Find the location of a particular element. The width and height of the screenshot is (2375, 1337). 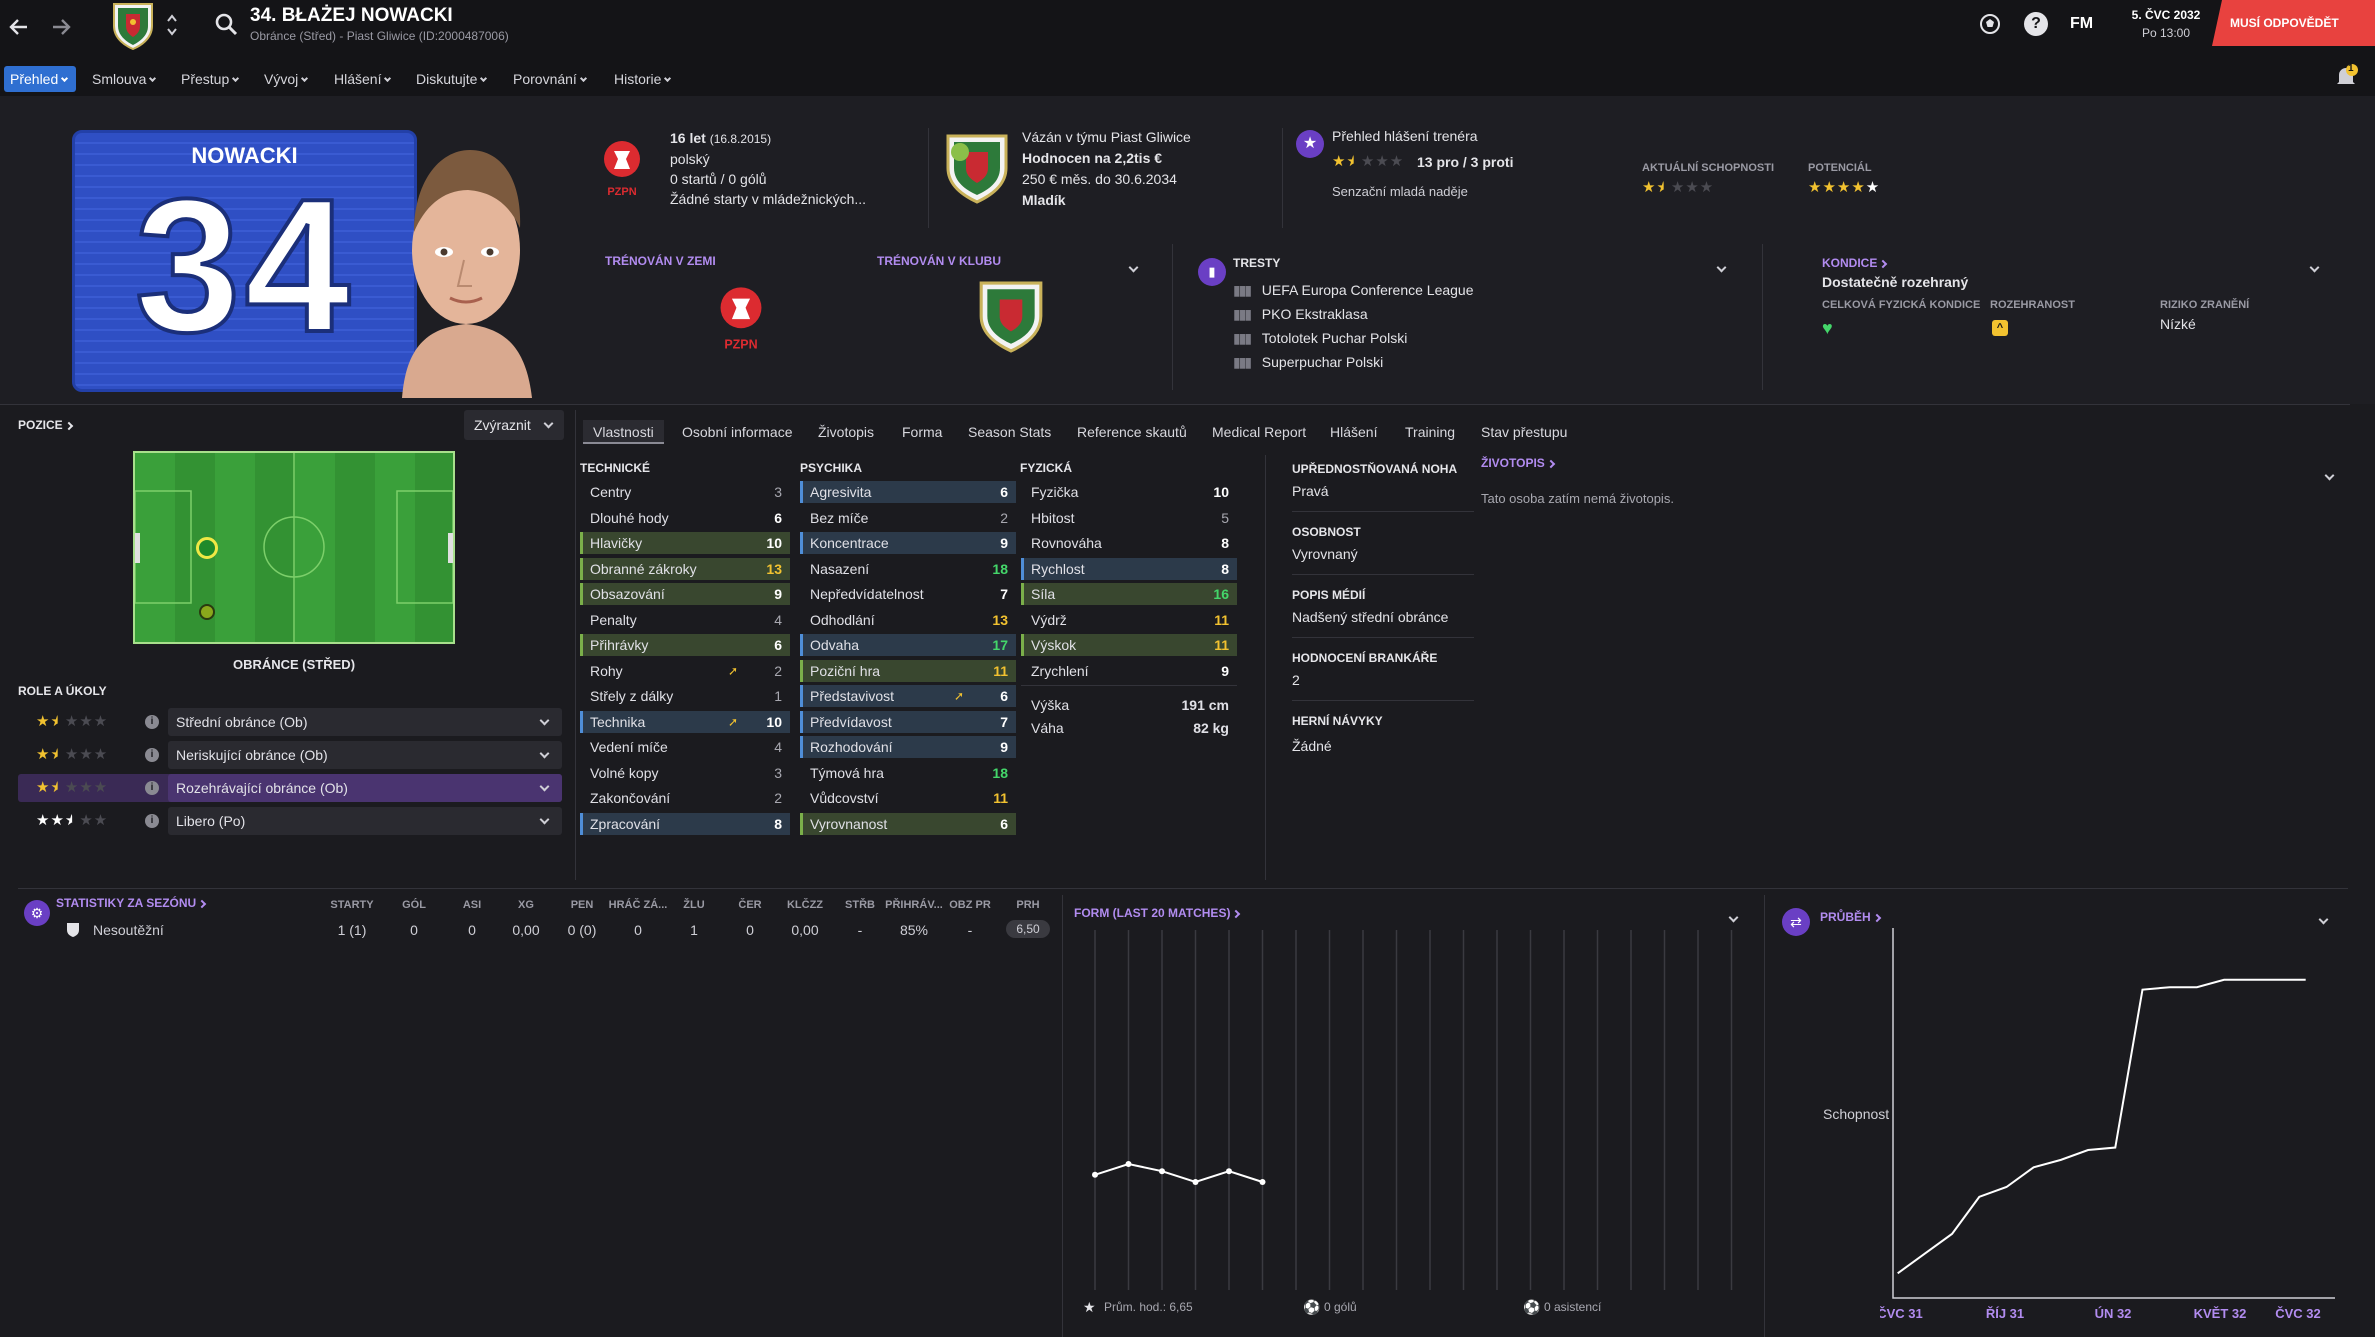

attribute-row: Nepředvídatelnost 7 is located at coordinates (908, 594).